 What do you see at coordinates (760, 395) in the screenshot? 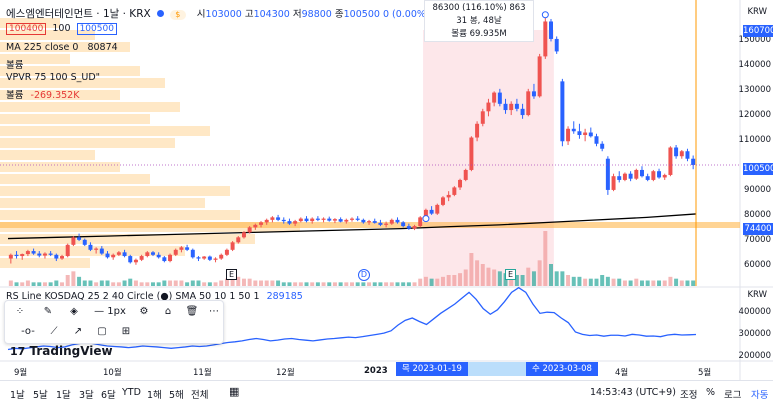
I see `auto-toggle: 자동` at bounding box center [760, 395].